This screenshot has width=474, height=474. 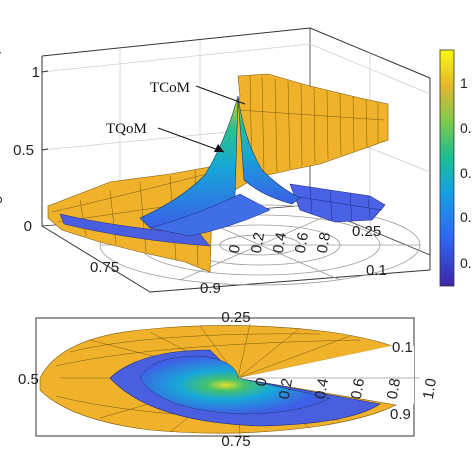 What do you see at coordinates (23, 150) in the screenshot?
I see `z-tick: 0.5` at bounding box center [23, 150].